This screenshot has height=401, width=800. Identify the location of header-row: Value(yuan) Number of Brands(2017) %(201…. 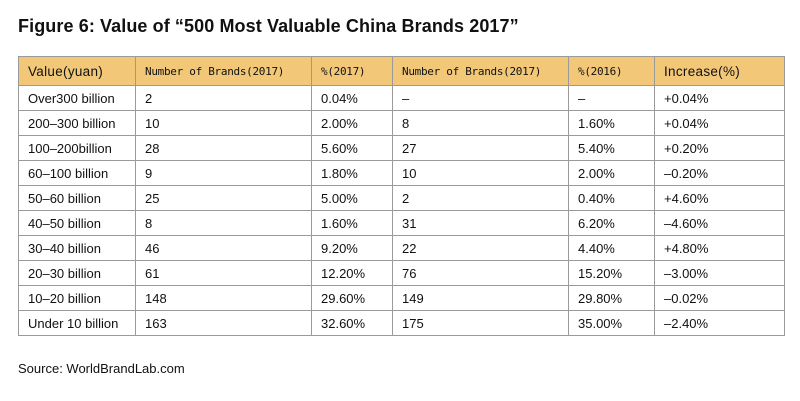
(401, 71).